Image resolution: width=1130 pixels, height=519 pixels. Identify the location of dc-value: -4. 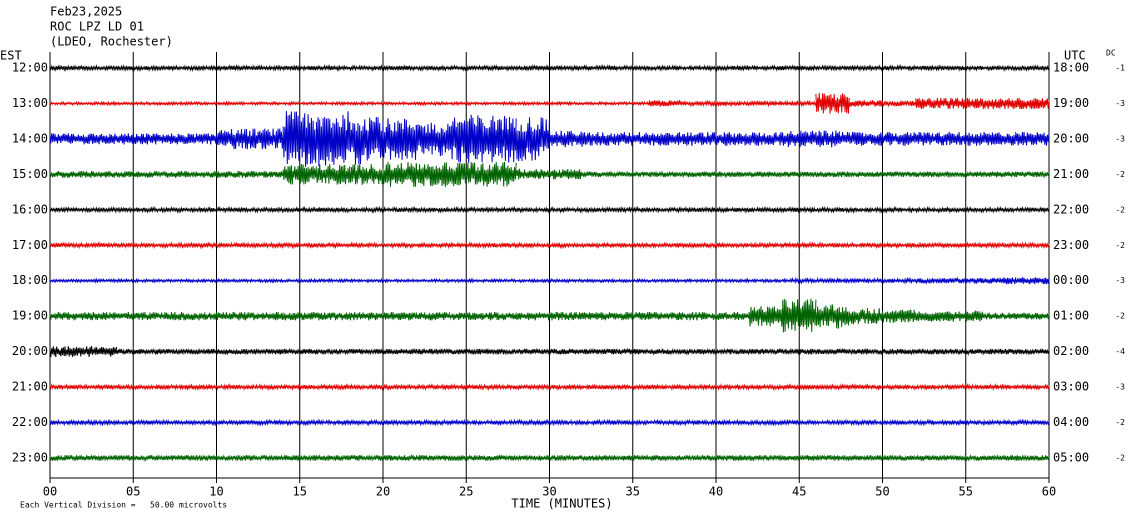
(1120, 351).